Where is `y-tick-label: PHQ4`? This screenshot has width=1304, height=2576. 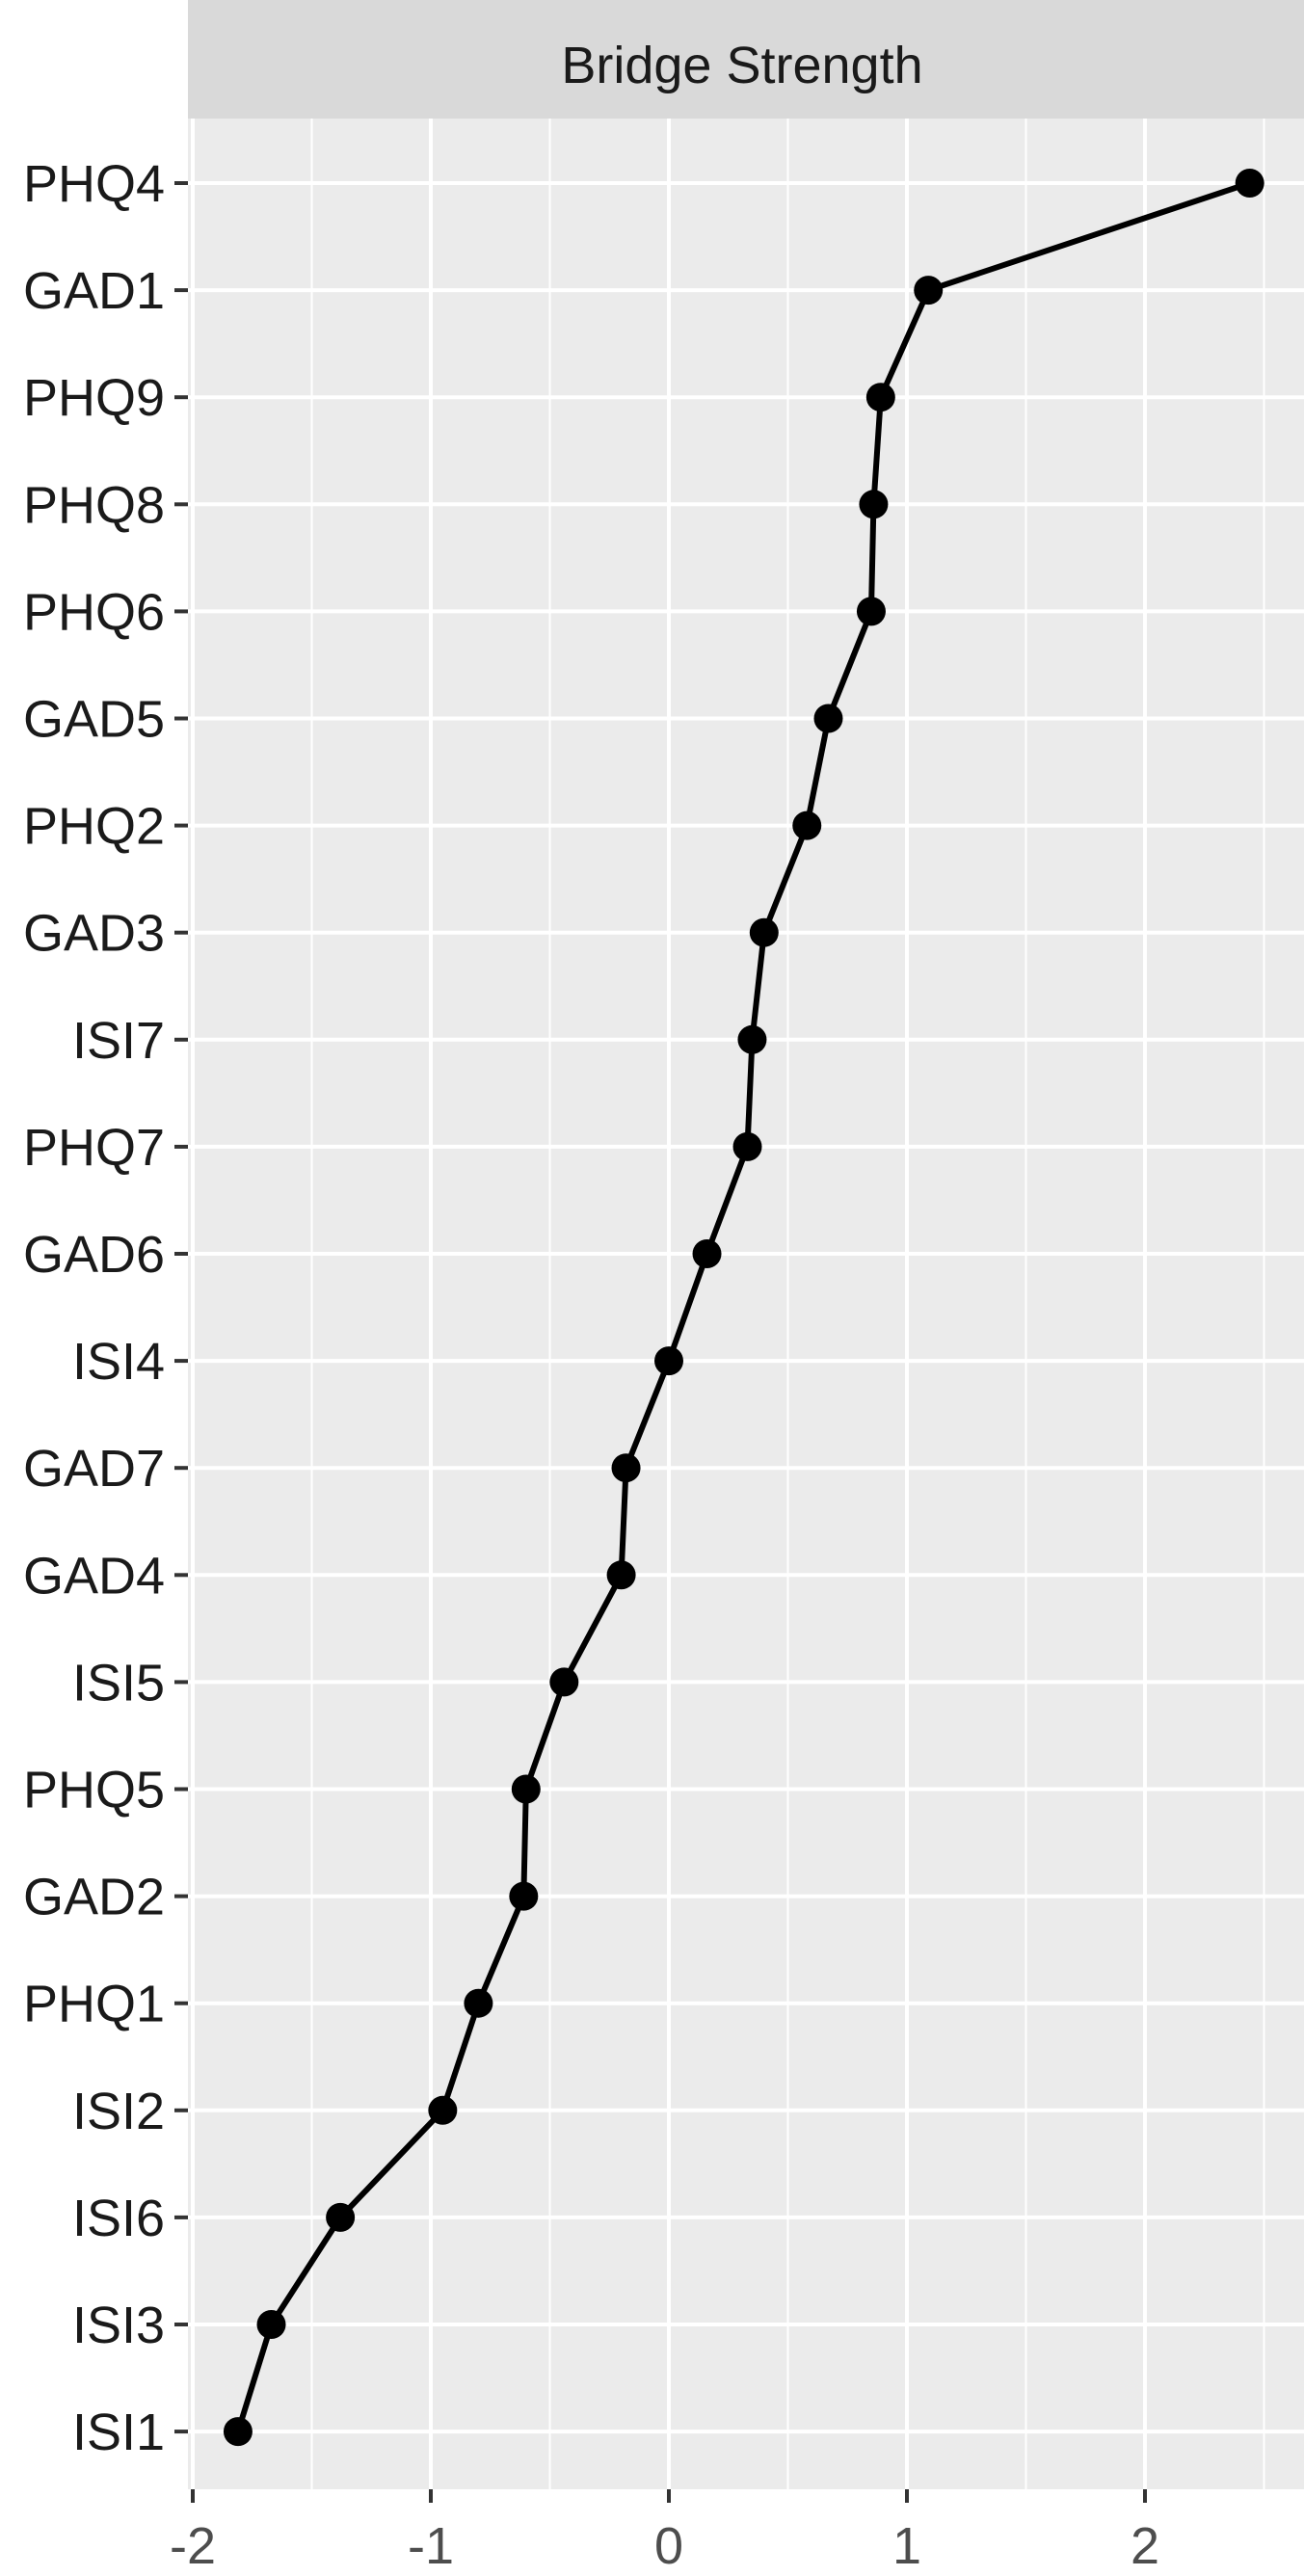 y-tick-label: PHQ4 is located at coordinates (94, 184).